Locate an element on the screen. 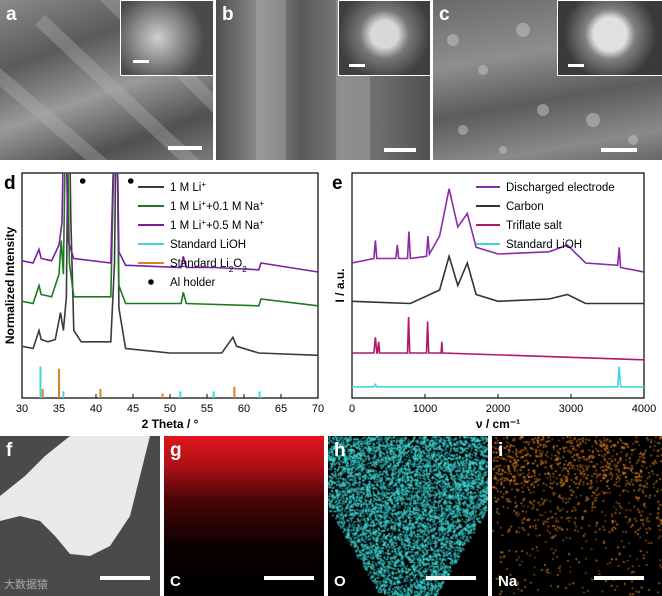 The image size is (662, 596). legend-swatch is located at coordinates (151, 282).